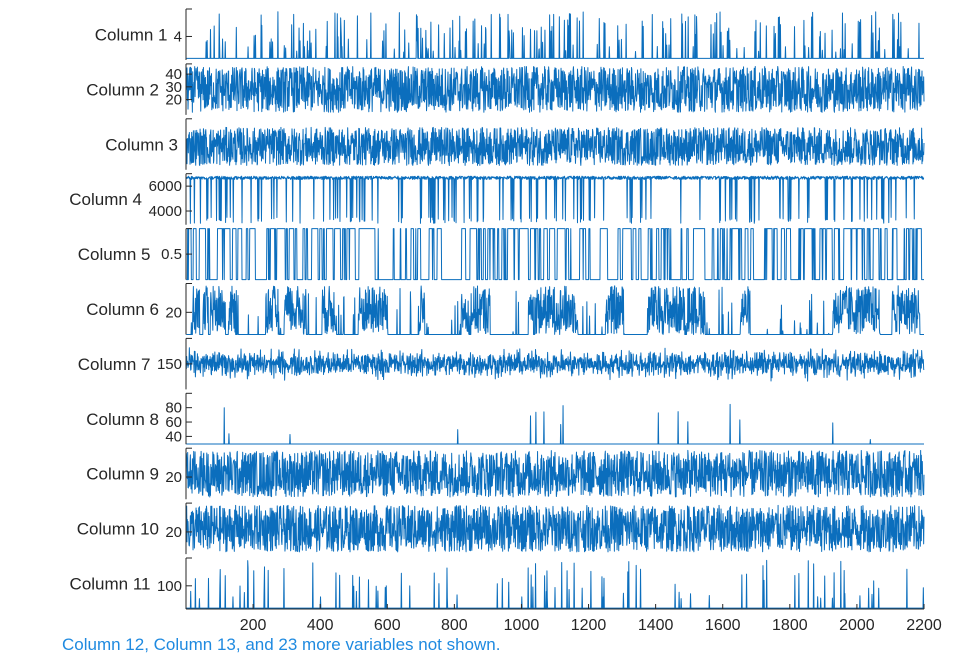 This screenshot has width=969, height=667. I want to click on y-tick-label: 80, so click(173, 408).